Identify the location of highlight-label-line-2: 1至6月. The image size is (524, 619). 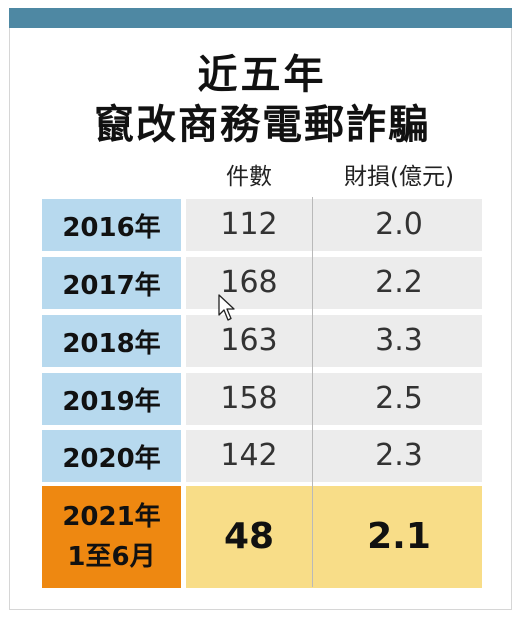
(111, 557).